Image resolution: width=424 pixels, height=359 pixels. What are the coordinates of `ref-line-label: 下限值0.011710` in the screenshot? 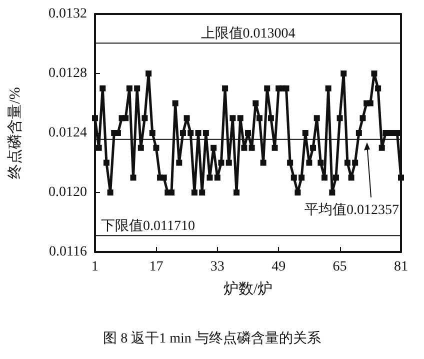 It's located at (148, 226).